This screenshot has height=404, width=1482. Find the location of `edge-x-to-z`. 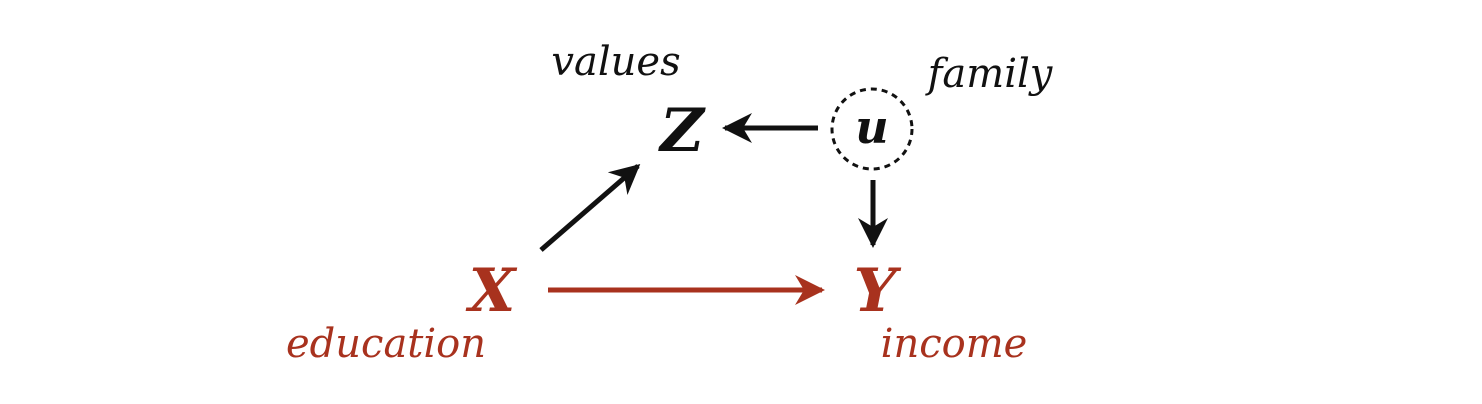

edge-x-to-z is located at coordinates (590, 208).